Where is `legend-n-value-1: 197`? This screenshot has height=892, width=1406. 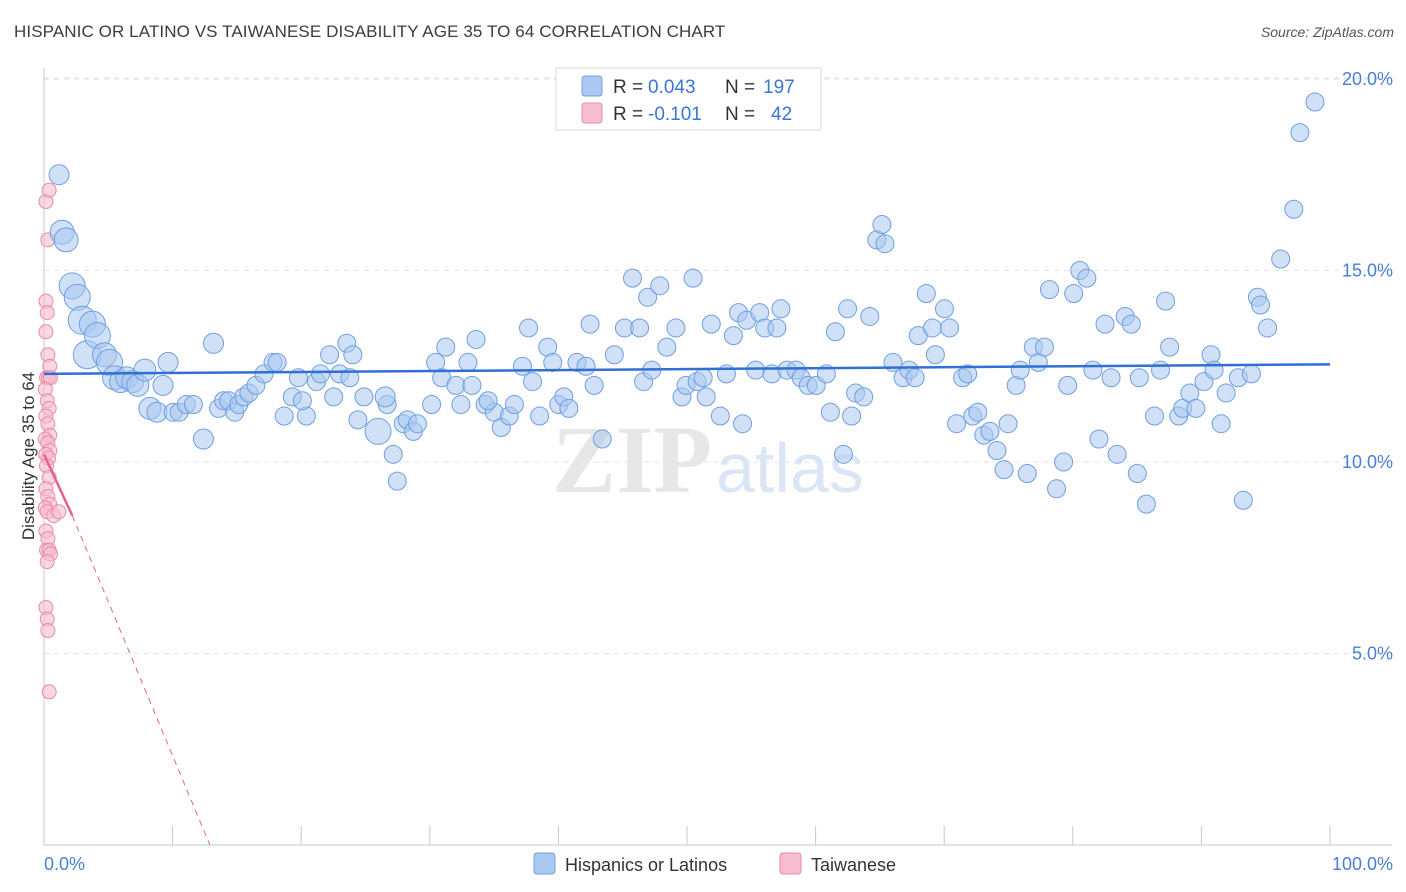 legend-n-value-1: 197 is located at coordinates (779, 87).